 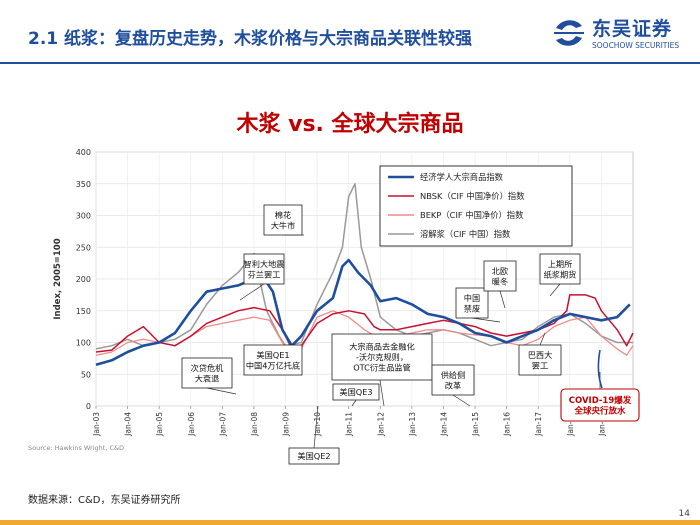 I want to click on page-number: 14, so click(x=684, y=514).